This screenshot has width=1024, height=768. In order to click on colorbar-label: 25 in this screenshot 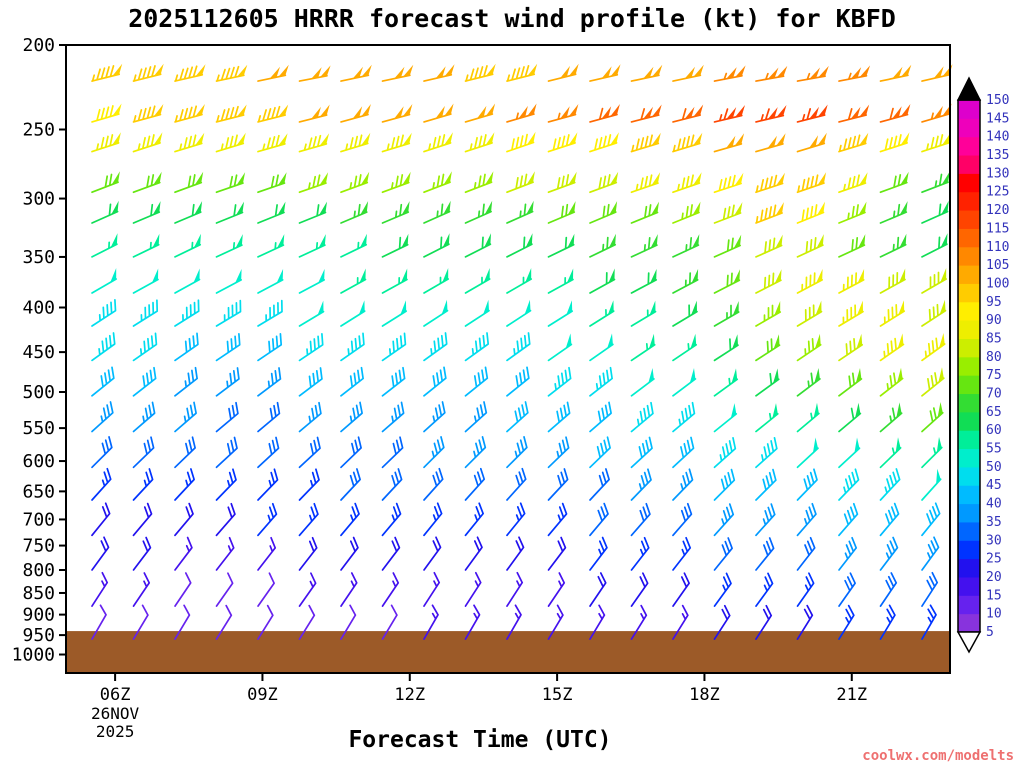, I will do `click(994, 559)`.